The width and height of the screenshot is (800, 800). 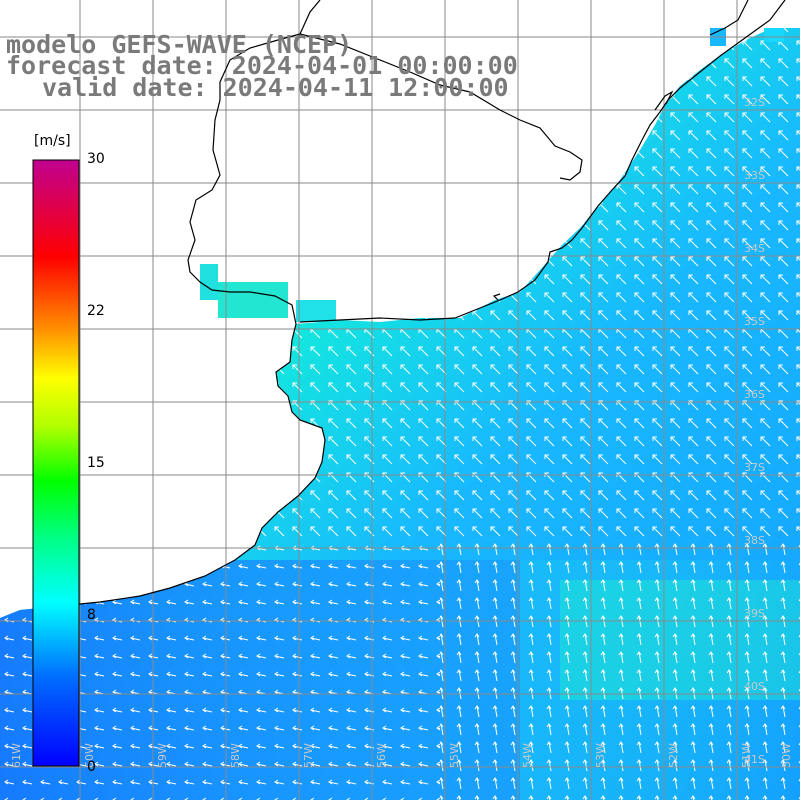 What do you see at coordinates (381, 755) in the screenshot?
I see `lon-label: 56W` at bounding box center [381, 755].